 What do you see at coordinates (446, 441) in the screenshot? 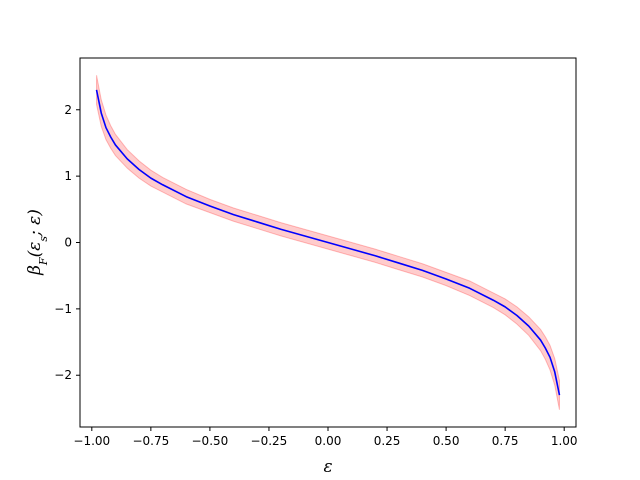
I see `x-tick-label: 0.50` at bounding box center [446, 441].